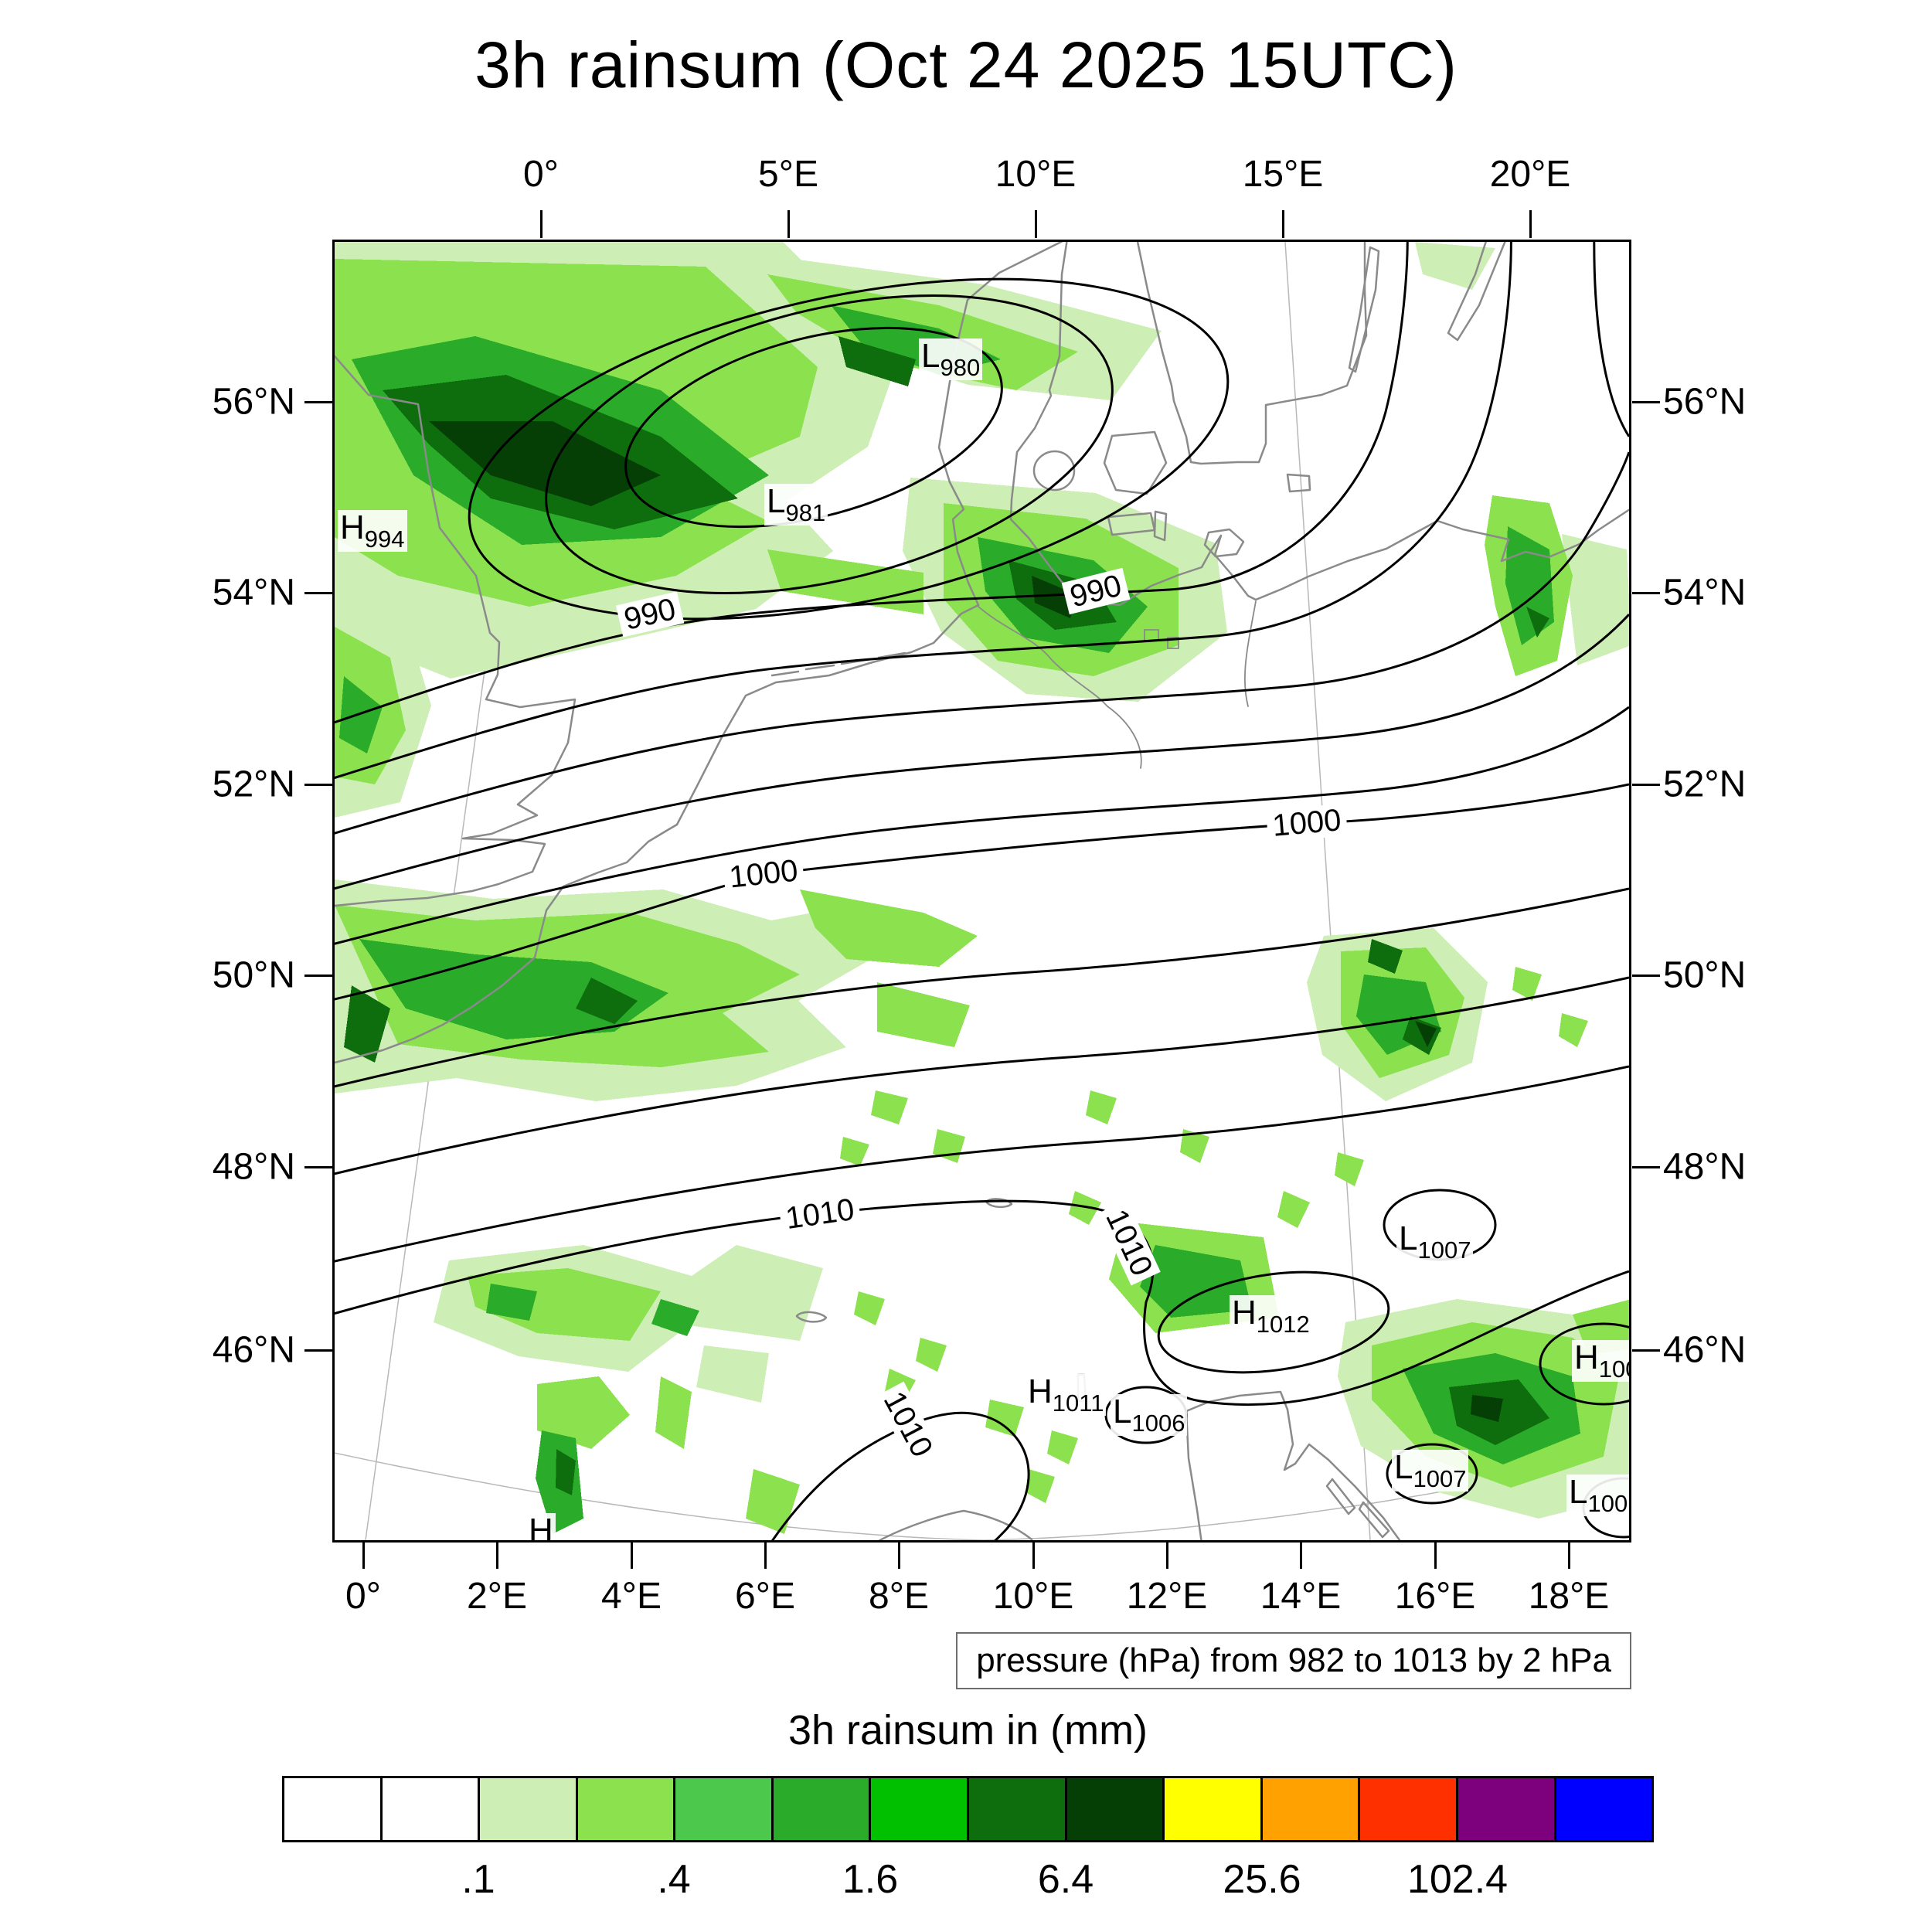 The image size is (1932, 1932). I want to click on top-axis-label: 0°, so click(541, 175).